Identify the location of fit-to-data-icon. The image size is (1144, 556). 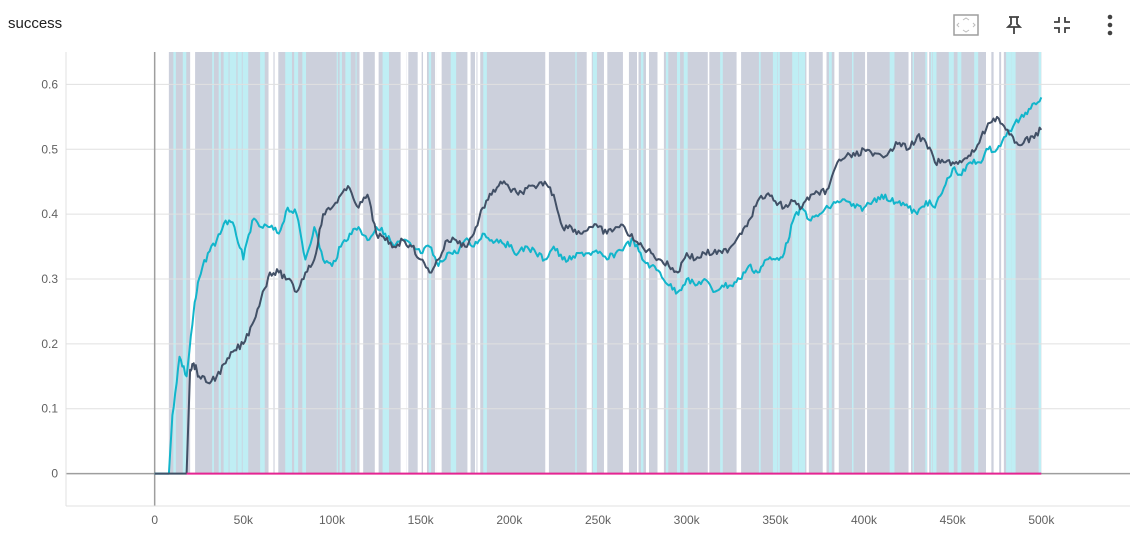
(966, 25).